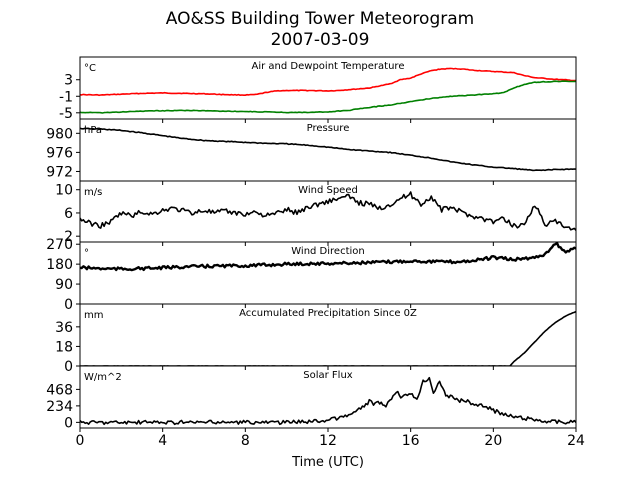 The image size is (640, 480). I want to click on pressure-series-line, so click(328, 149).